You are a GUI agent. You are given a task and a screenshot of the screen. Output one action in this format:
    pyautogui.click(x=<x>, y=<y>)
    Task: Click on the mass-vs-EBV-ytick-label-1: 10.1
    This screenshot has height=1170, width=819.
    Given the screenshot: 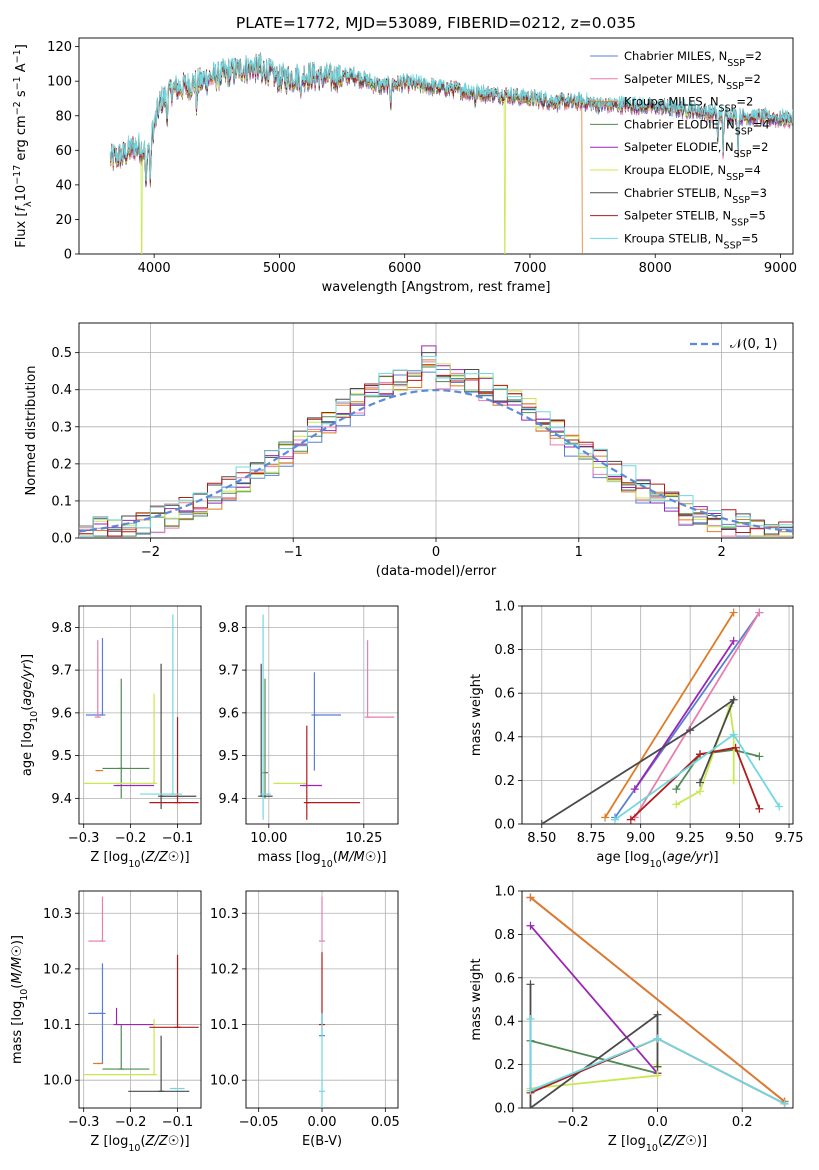 What is the action you would take?
    pyautogui.click(x=224, y=1025)
    